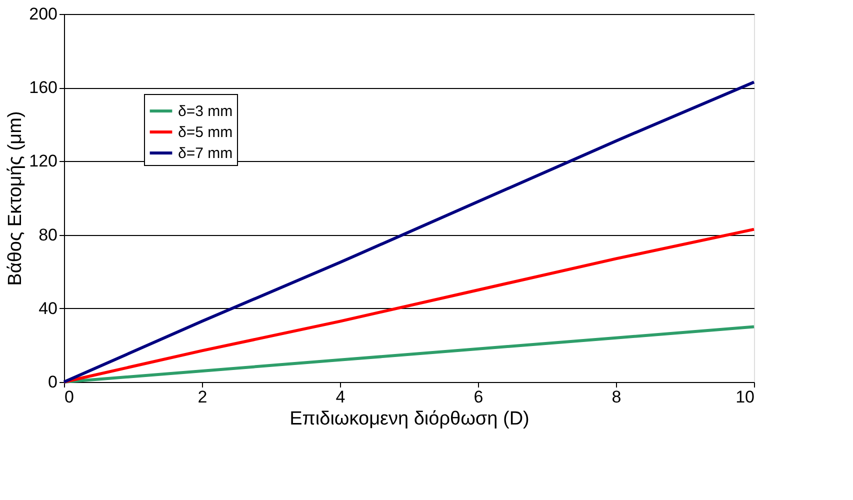  Describe the element at coordinates (69, 397) in the screenshot. I see `x-tick-label: 0` at that location.